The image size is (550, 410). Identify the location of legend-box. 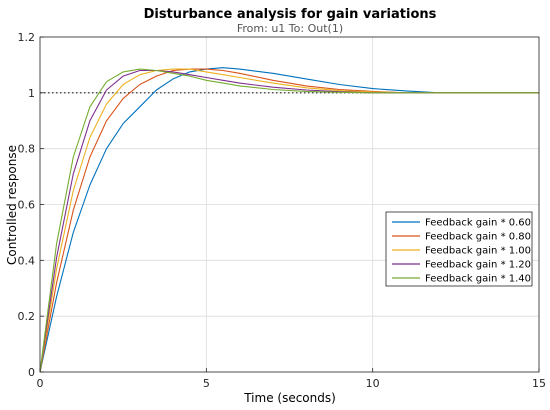
(459, 249).